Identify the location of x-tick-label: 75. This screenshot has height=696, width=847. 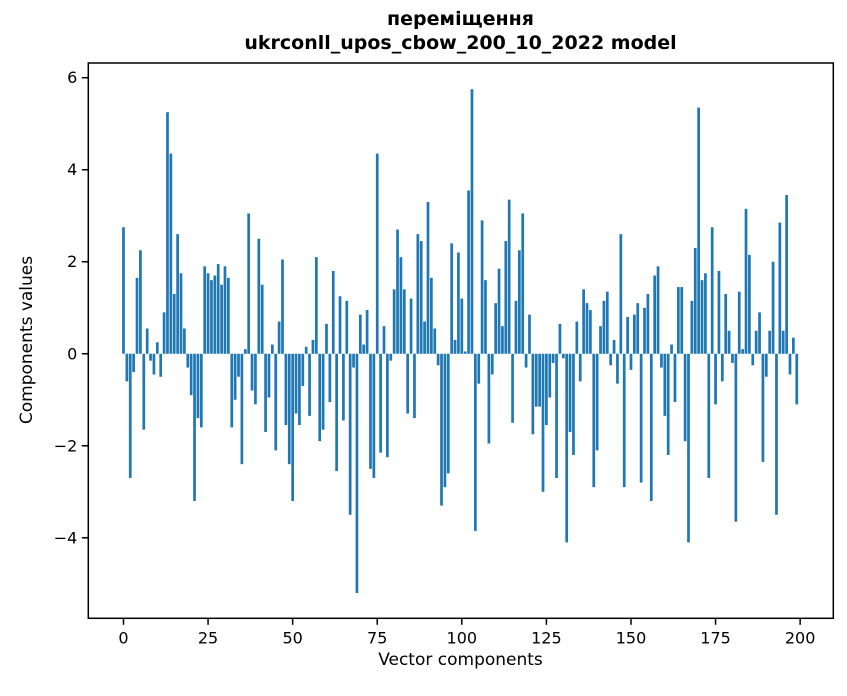
(377, 637).